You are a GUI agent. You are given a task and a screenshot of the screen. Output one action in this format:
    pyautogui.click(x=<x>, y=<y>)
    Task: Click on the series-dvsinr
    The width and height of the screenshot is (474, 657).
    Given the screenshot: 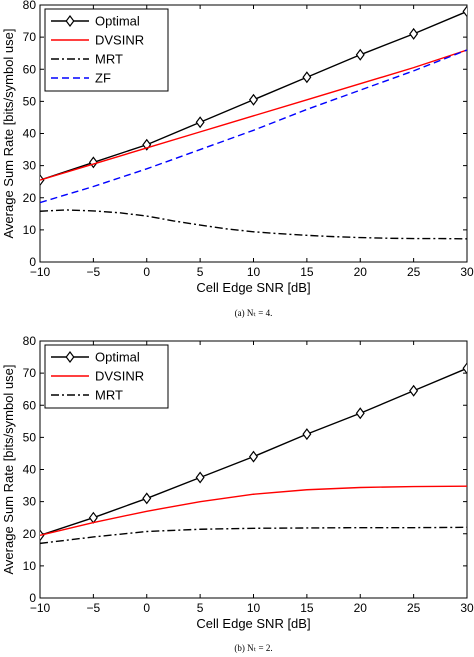 What is the action you would take?
    pyautogui.click(x=253, y=511)
    